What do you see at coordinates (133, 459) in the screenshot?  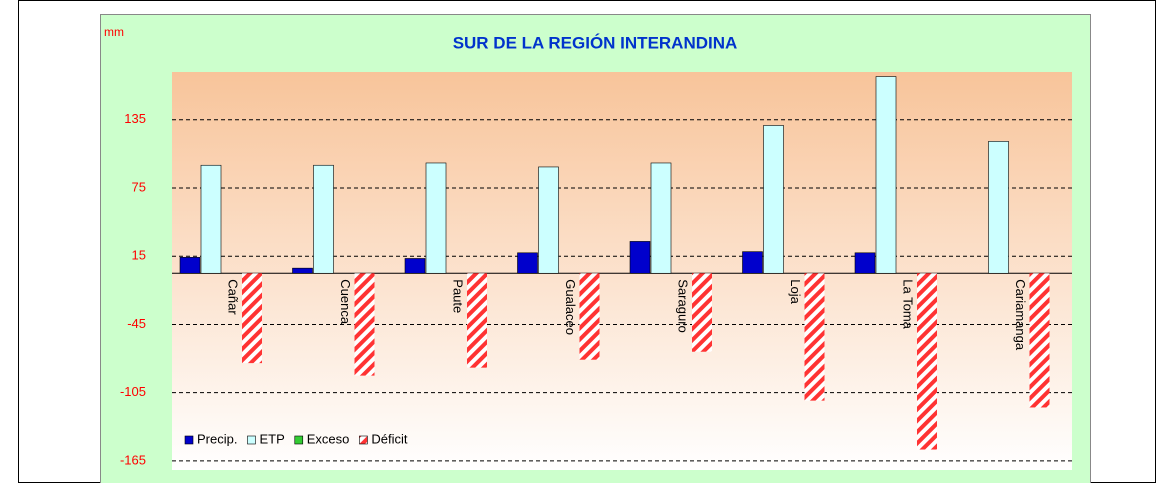 I see `y-tick-label: -165` at bounding box center [133, 459].